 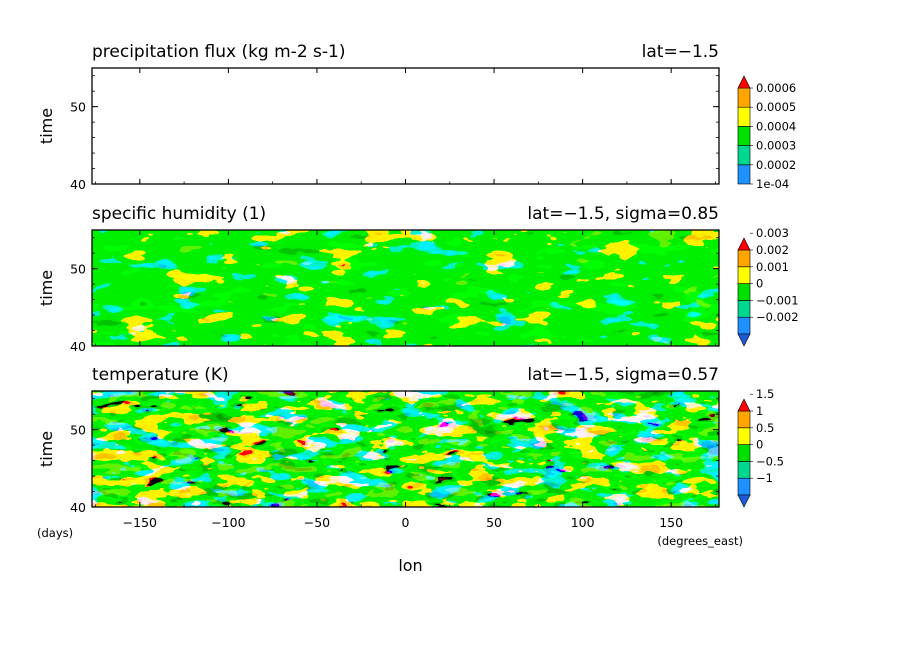 What do you see at coordinates (406, 522) in the screenshot?
I see `x-tick-label: 0` at bounding box center [406, 522].